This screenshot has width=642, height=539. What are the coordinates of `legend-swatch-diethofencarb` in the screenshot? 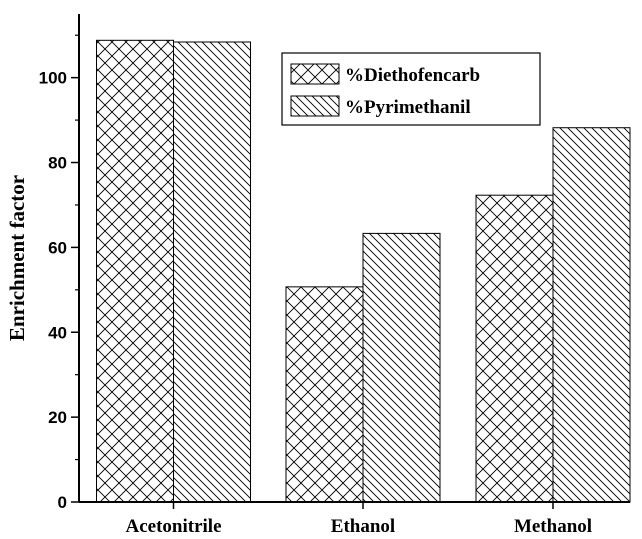 It's located at (315, 74).